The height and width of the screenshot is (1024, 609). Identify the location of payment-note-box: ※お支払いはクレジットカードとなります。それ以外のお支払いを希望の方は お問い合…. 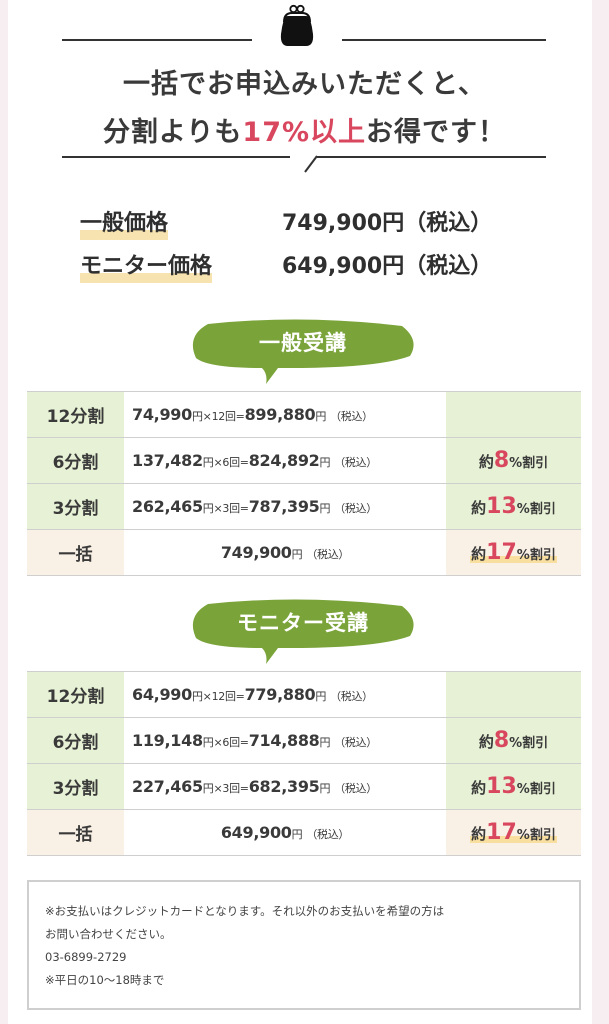
(304, 945).